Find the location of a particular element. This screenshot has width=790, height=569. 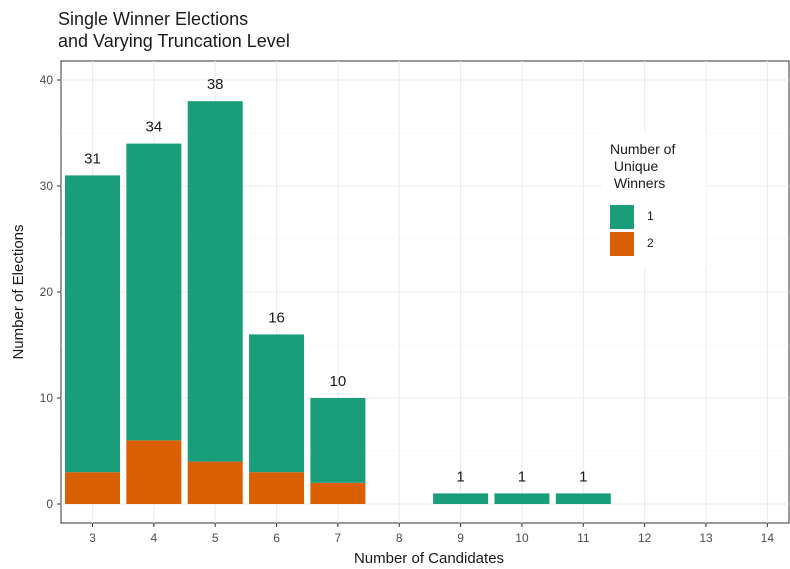

y-tick-label: 20 is located at coordinates (47, 292).